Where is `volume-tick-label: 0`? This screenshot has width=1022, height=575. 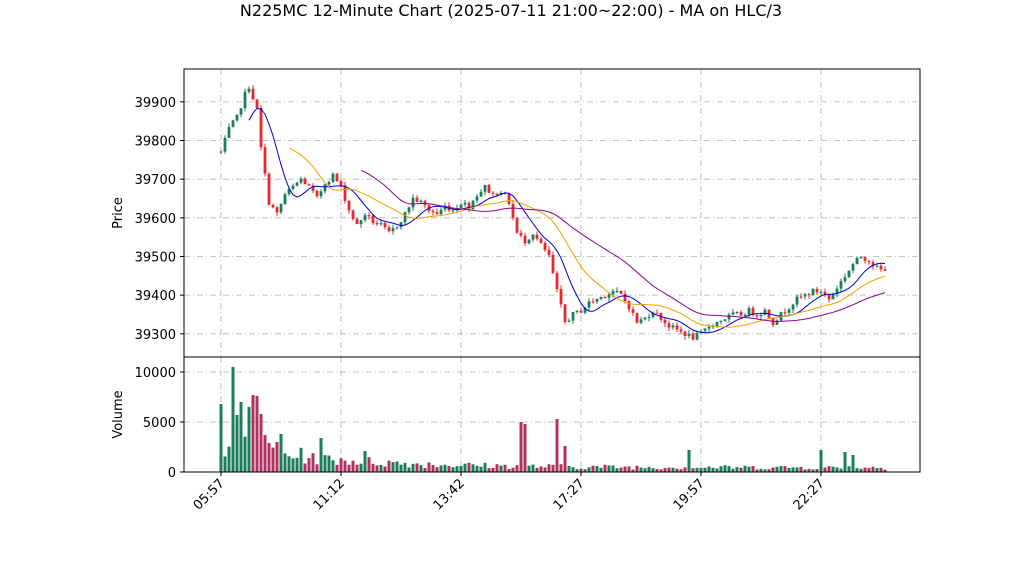 volume-tick-label: 0 is located at coordinates (172, 473).